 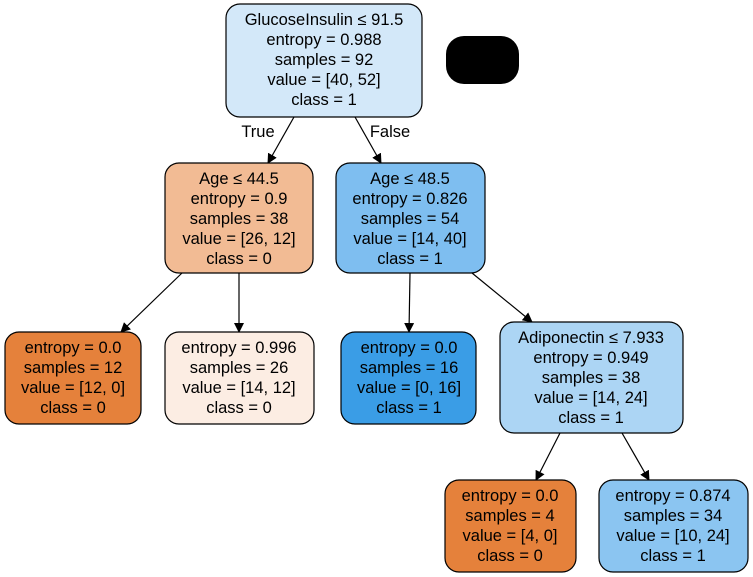 What do you see at coordinates (239, 368) in the screenshot?
I see `node-n4-line-1: samples = 26` at bounding box center [239, 368].